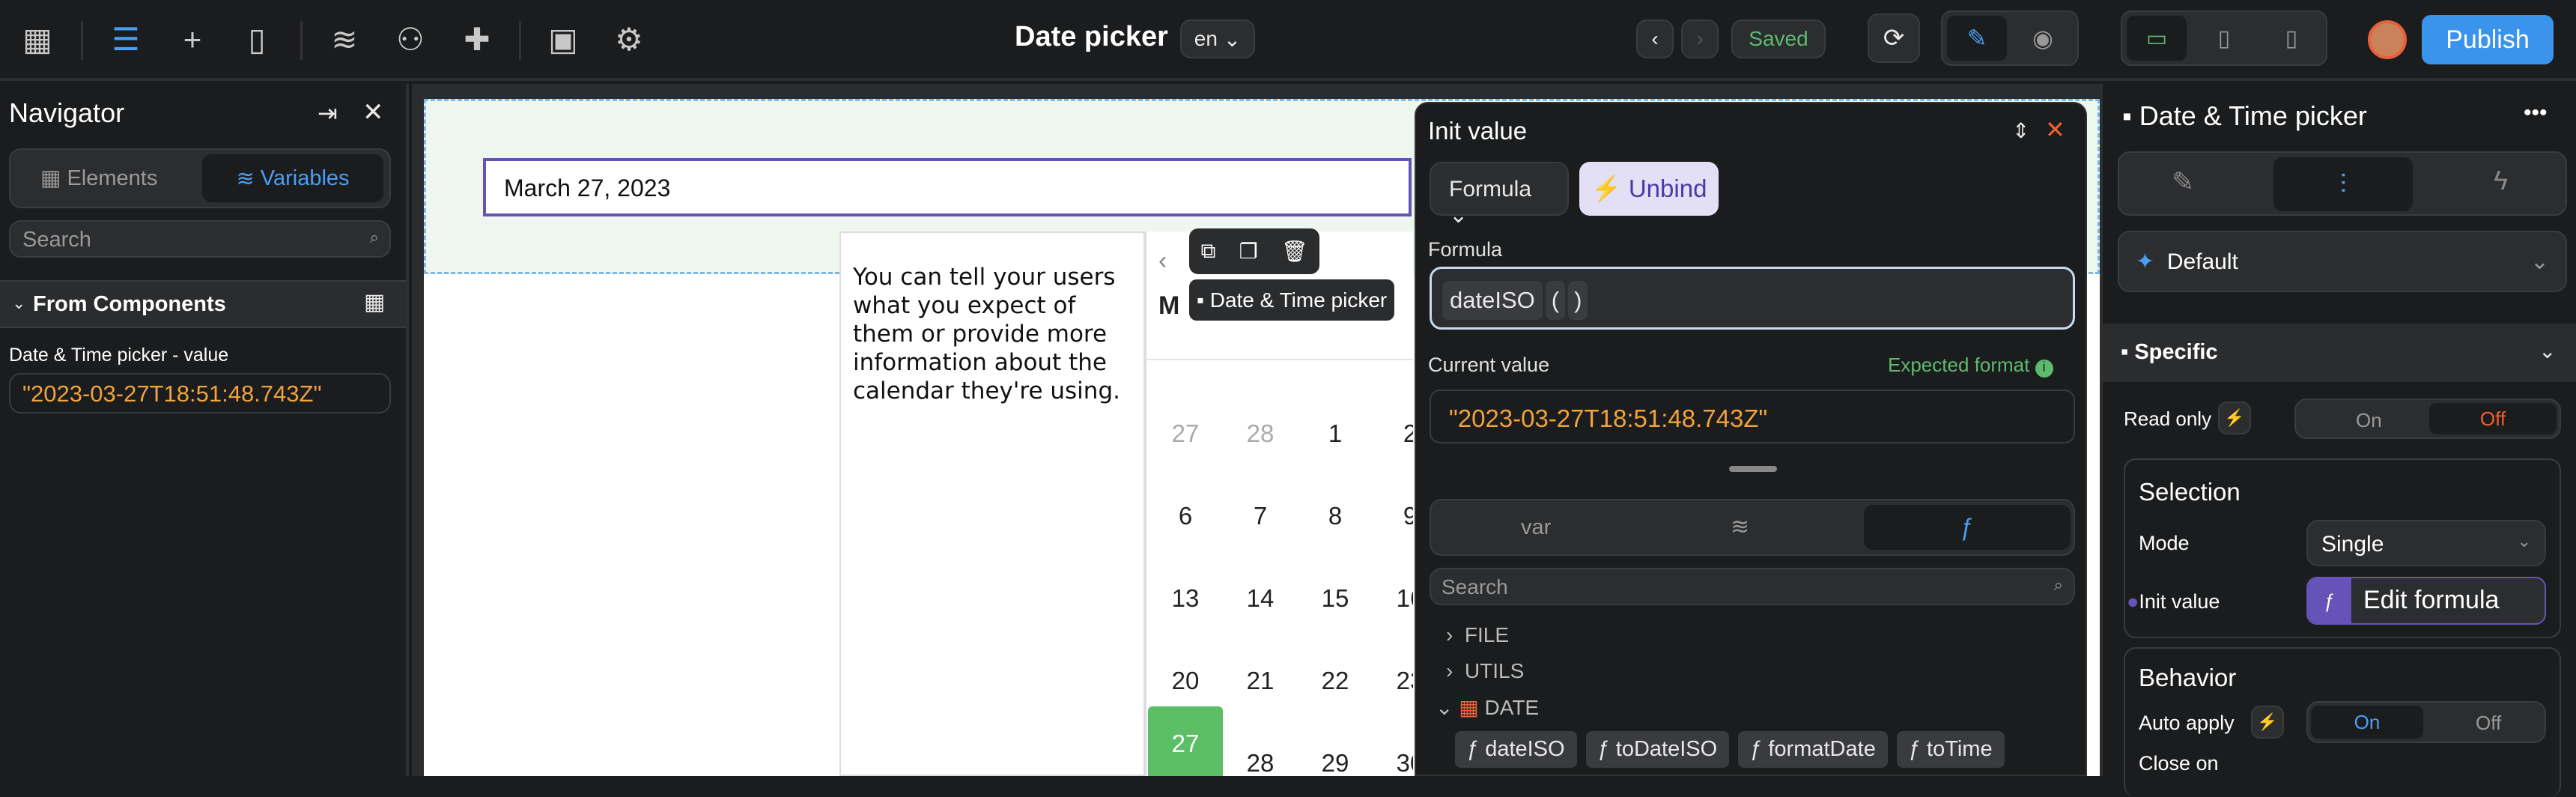  What do you see at coordinates (1292, 300) in the screenshot?
I see `element-tag: ▪ Date & Time picker` at bounding box center [1292, 300].